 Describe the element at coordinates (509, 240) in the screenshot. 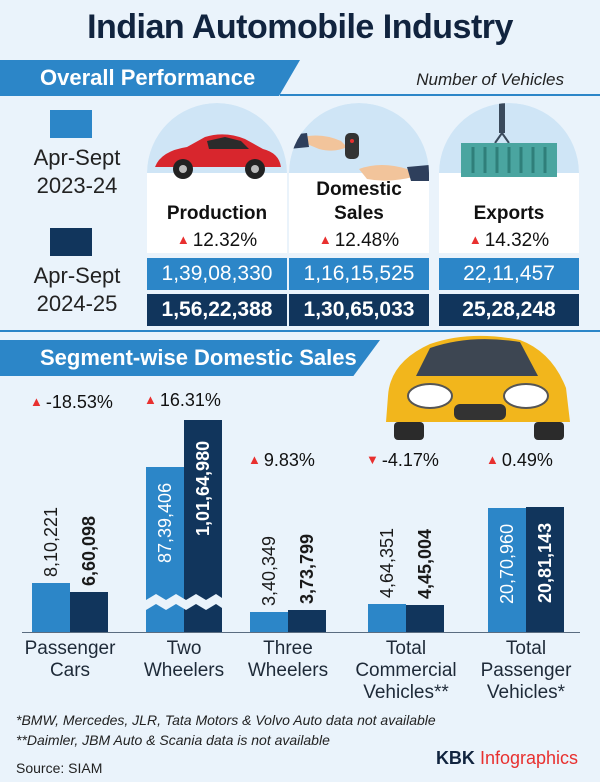

I see `exports-change: ▲ 14.32%` at that location.